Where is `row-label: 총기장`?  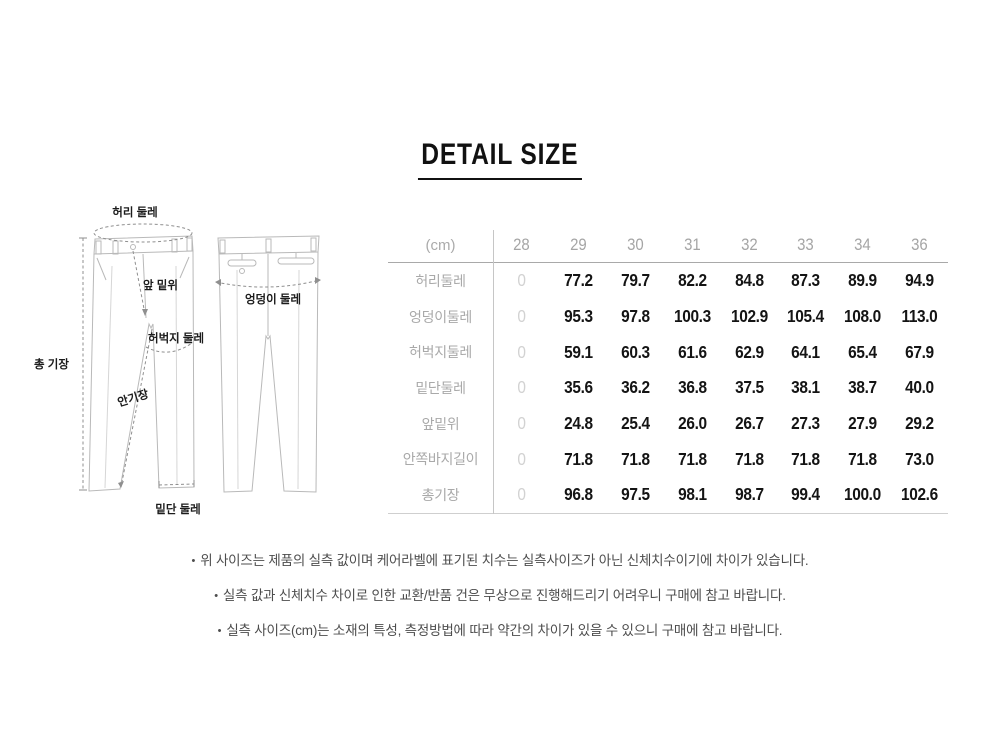 row-label: 총기장 is located at coordinates (440, 494).